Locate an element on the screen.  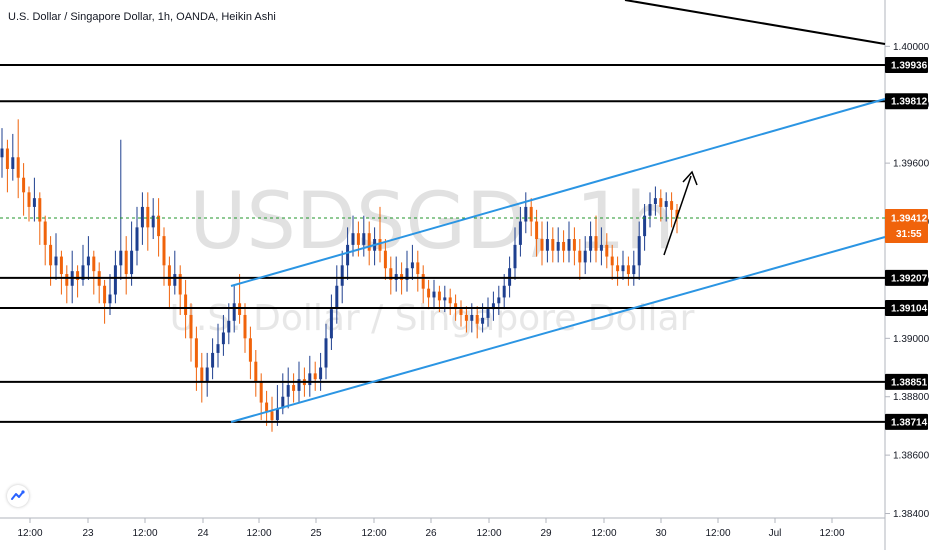
level-price-tag: 1.38714 is located at coordinates (906, 421).